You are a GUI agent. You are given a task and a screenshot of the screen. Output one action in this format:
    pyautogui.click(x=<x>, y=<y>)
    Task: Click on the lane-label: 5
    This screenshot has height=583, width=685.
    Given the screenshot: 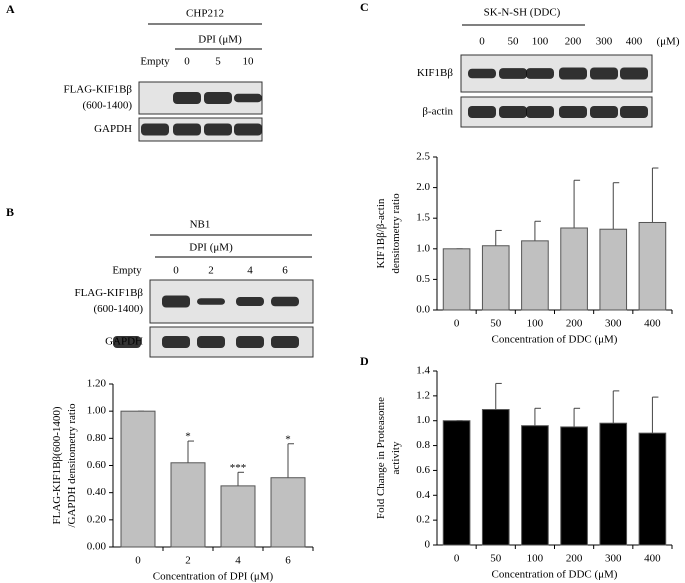 What is the action you would take?
    pyautogui.click(x=218, y=62)
    